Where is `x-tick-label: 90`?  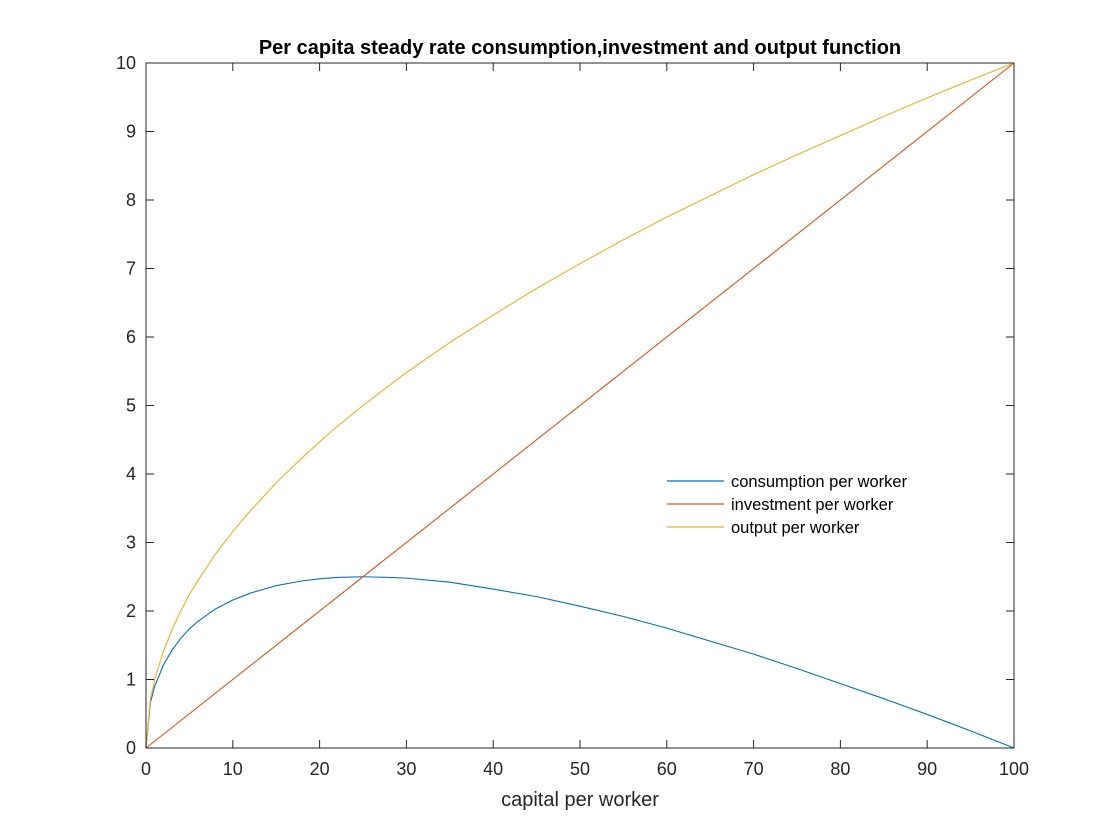 x-tick-label: 90 is located at coordinates (927, 769).